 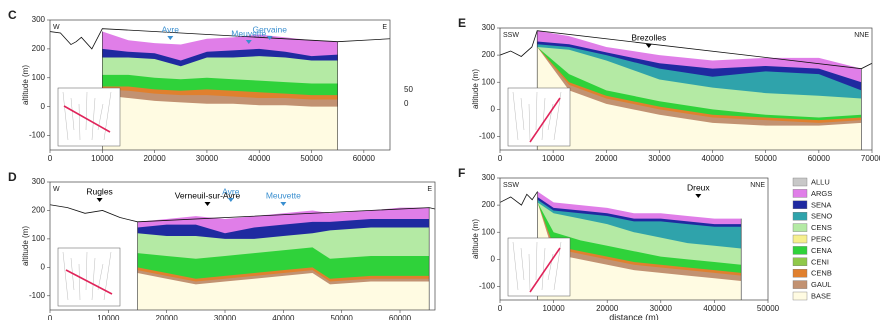 I want to click on legend-label: ARGS, so click(x=821, y=193).